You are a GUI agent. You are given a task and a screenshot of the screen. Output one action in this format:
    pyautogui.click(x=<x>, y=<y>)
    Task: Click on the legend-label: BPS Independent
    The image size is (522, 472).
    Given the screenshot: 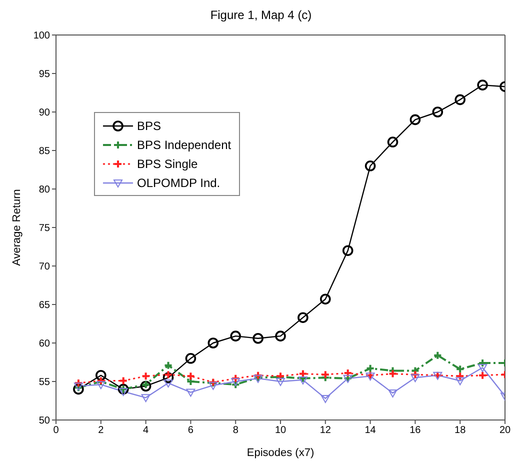 What is the action you would take?
    pyautogui.click(x=184, y=145)
    